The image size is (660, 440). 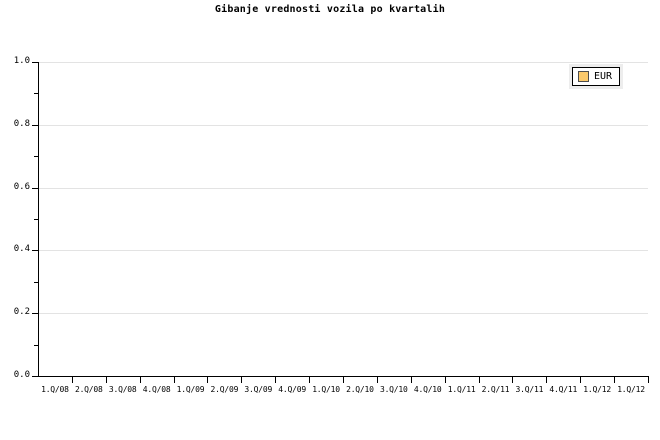 I want to click on y-axis-label: 1.0, so click(x=21, y=61).